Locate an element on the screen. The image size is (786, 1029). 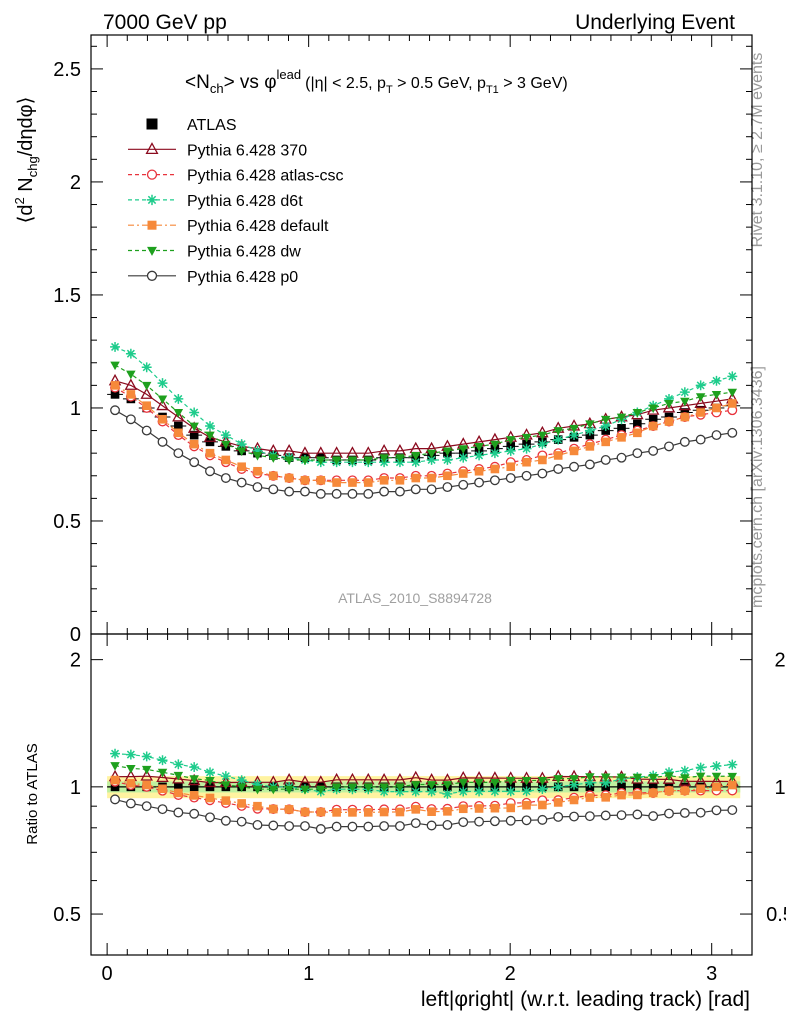
header-right: Underlying Event is located at coordinates (655, 22).